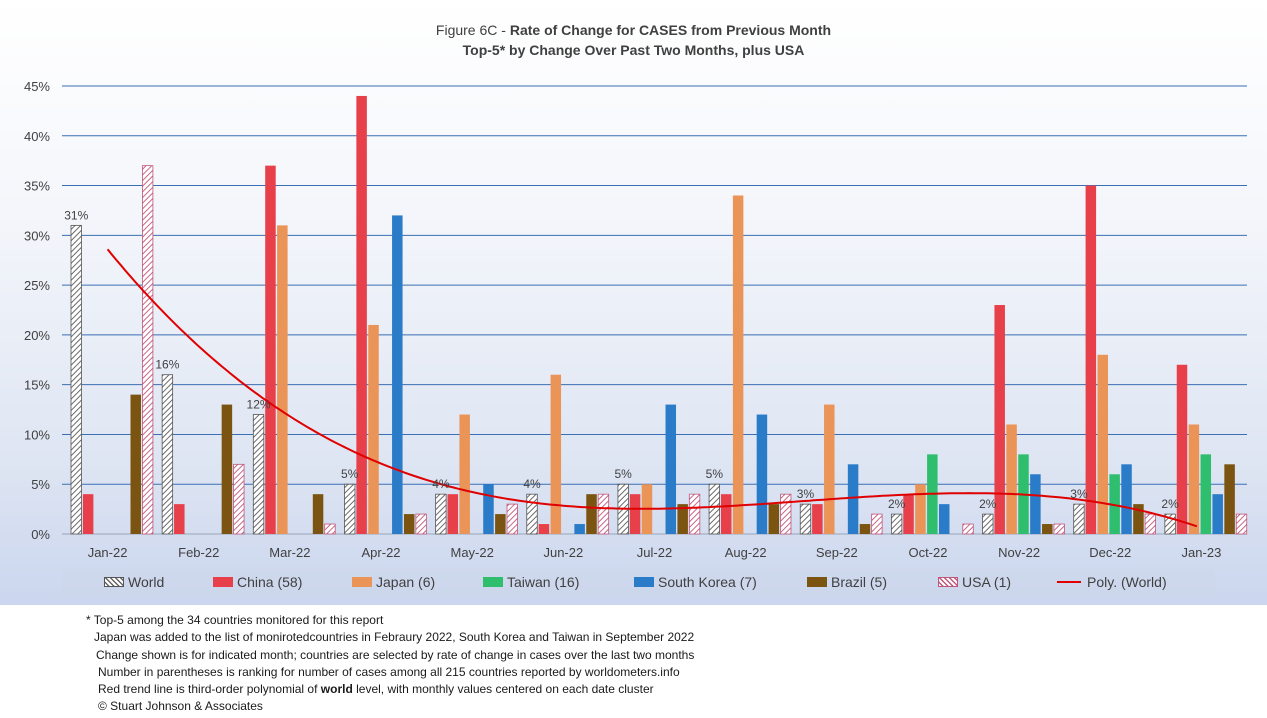  I want to click on x-tick-label: Oct-22, so click(927, 552).